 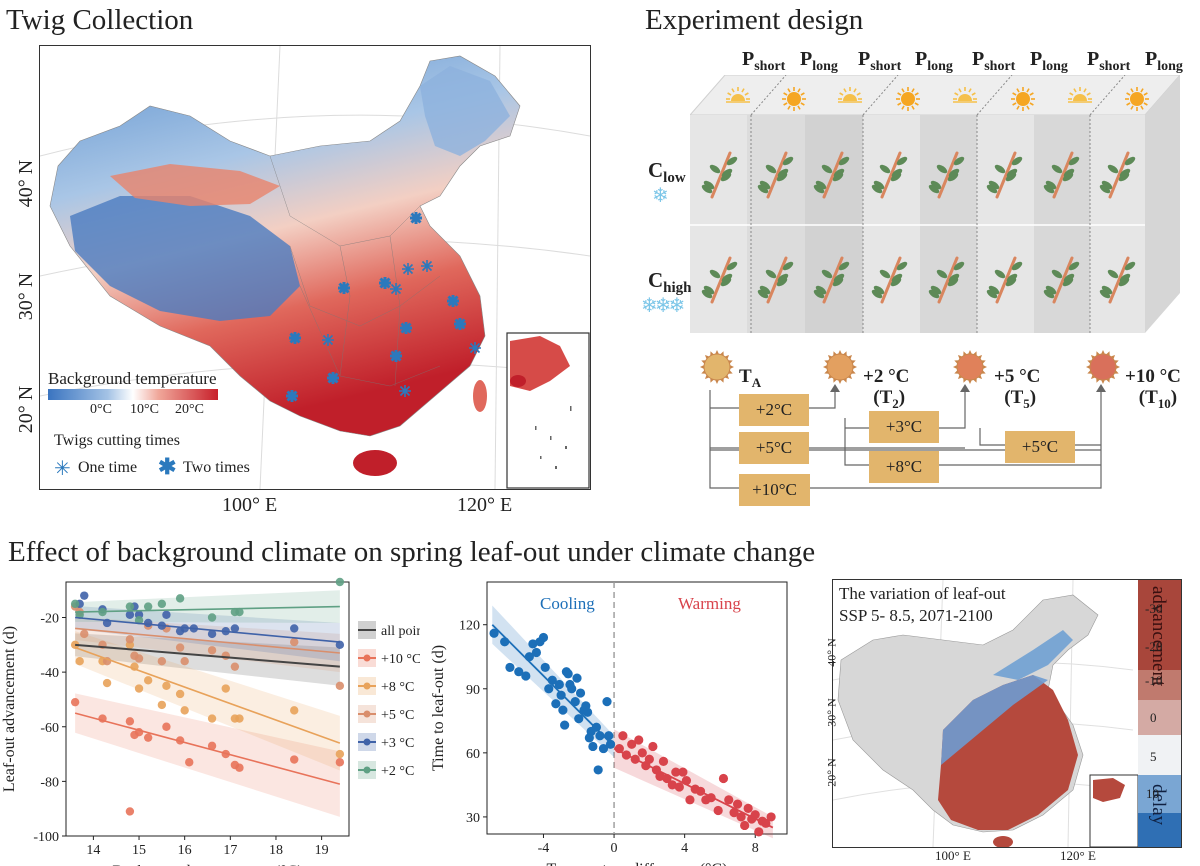 I want to click on y-axis-label: Time to leaf-out (d), so click(x=438, y=708).